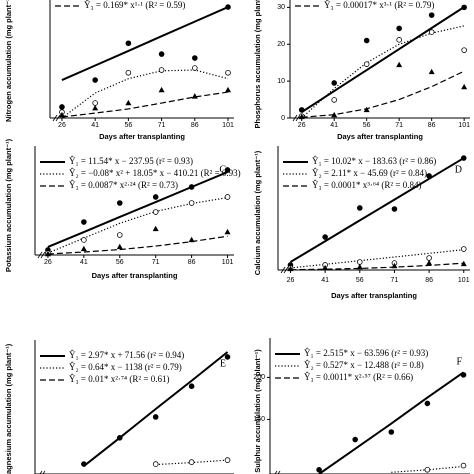  Describe the element at coordinates (126, 355) in the screenshot. I see `legend-label: Ŷ₁ = 2.97* x + 71.56 (r² = 0.94)` at that location.